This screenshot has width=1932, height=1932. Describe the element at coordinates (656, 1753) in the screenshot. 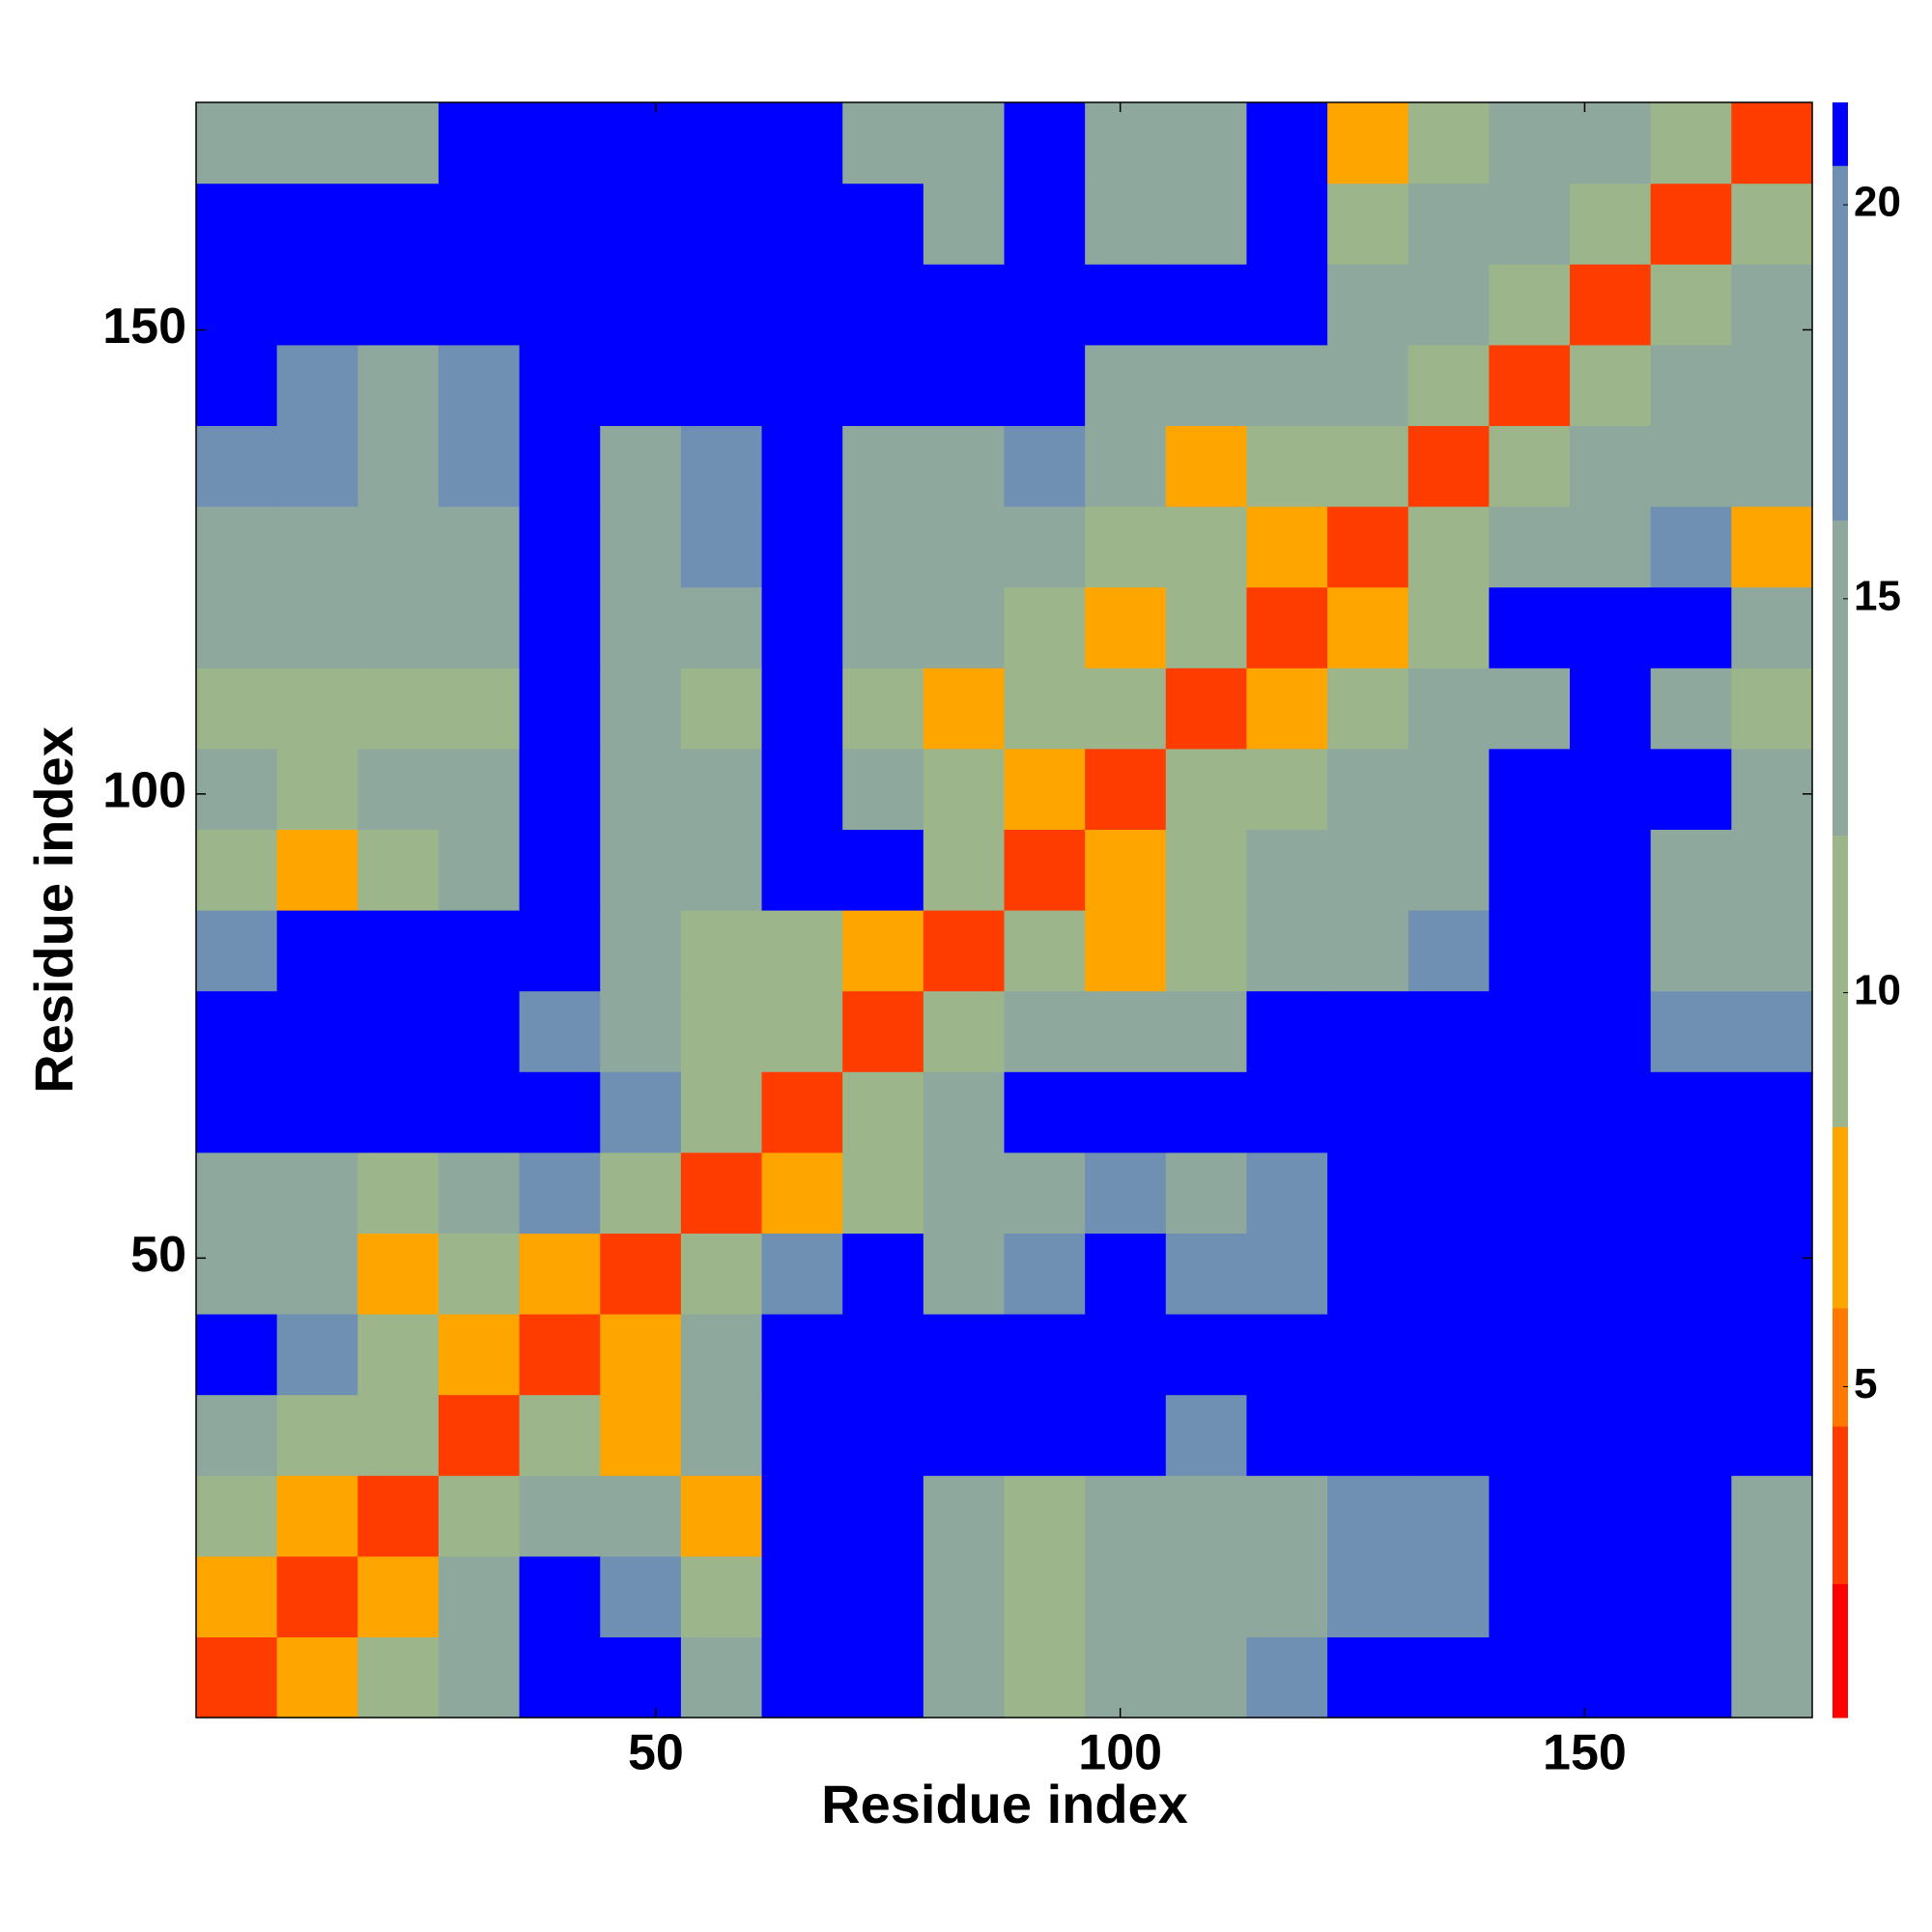

I see `x-tick-label: 50` at that location.